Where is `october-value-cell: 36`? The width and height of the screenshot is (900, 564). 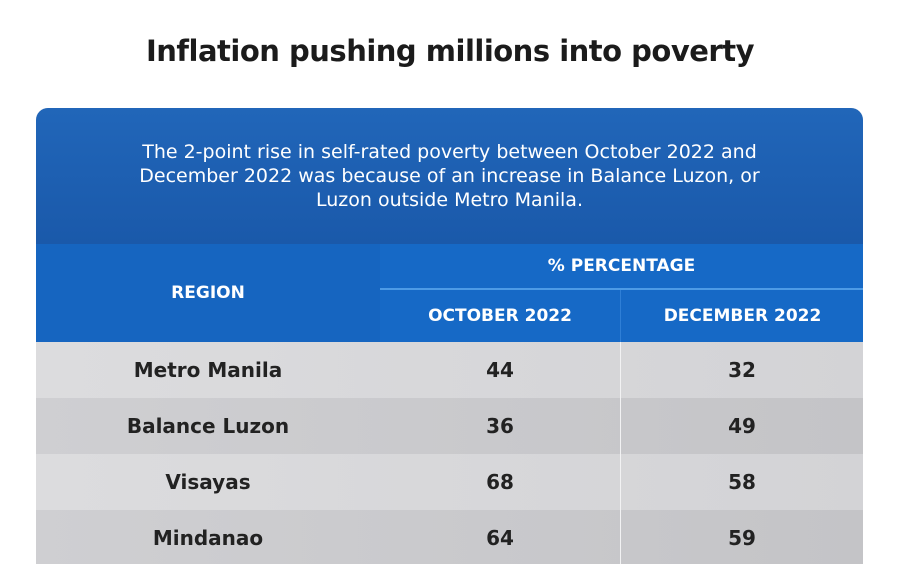
october-value-cell: 36 is located at coordinates (500, 426).